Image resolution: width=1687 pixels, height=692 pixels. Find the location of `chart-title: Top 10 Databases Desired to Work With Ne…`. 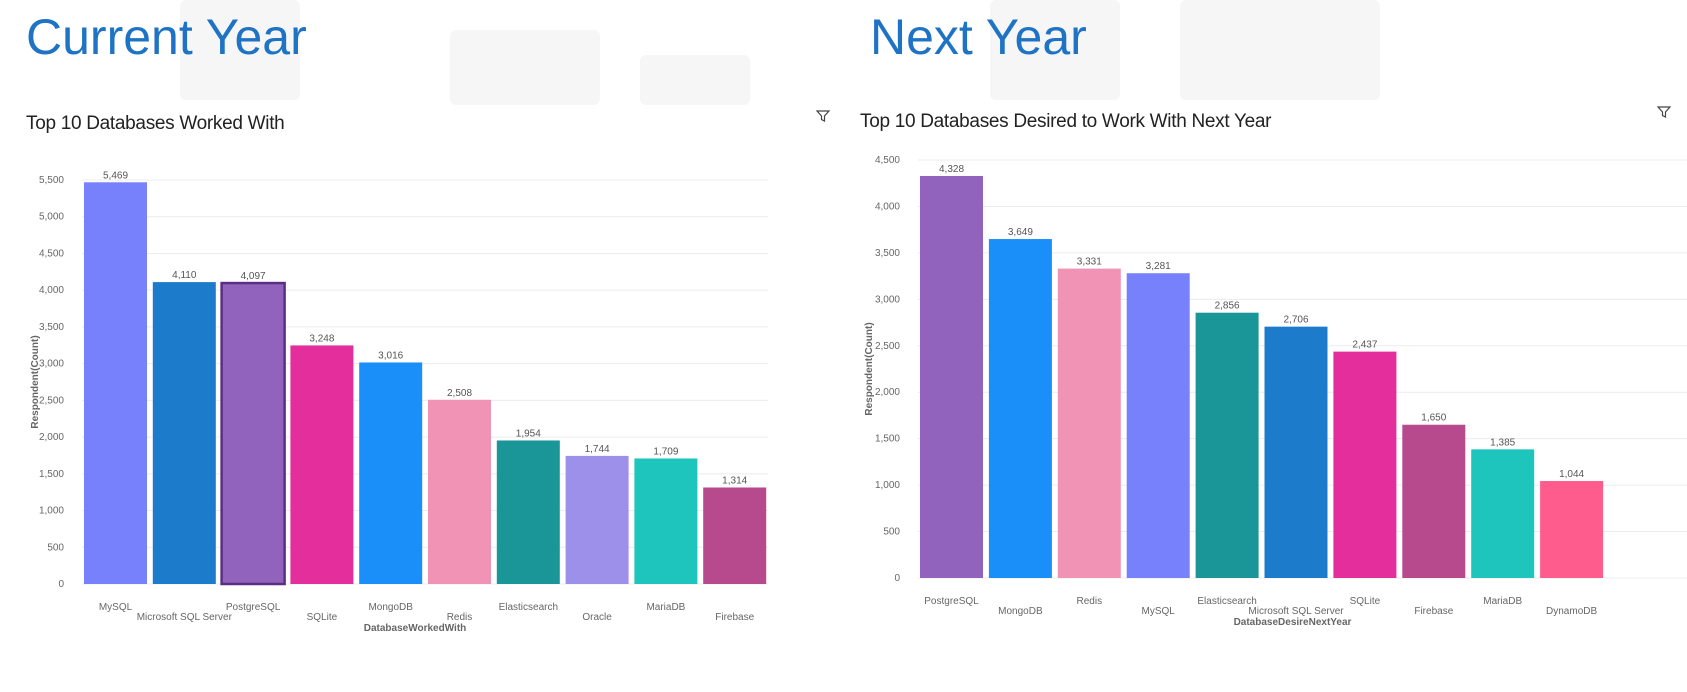

chart-title: Top 10 Databases Desired to Work With Ne… is located at coordinates (1066, 121).